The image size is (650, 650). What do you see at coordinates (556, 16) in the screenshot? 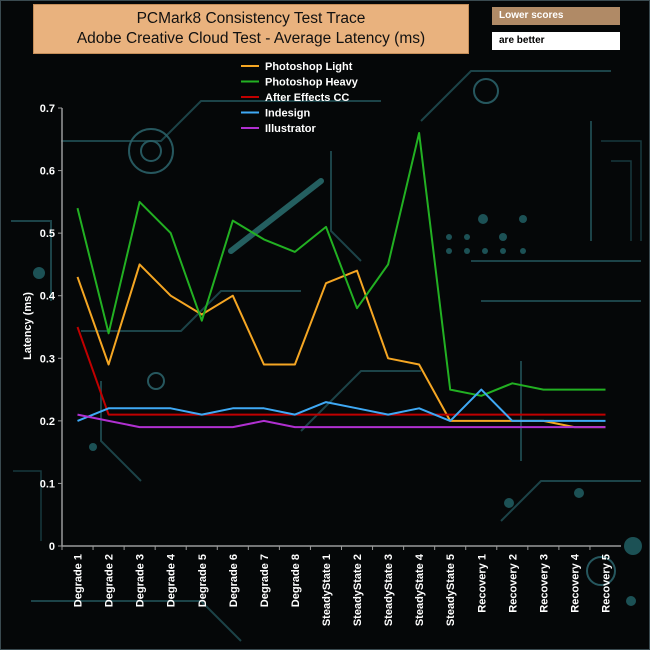
I see `note-lower-scores: Lower scores` at bounding box center [556, 16].